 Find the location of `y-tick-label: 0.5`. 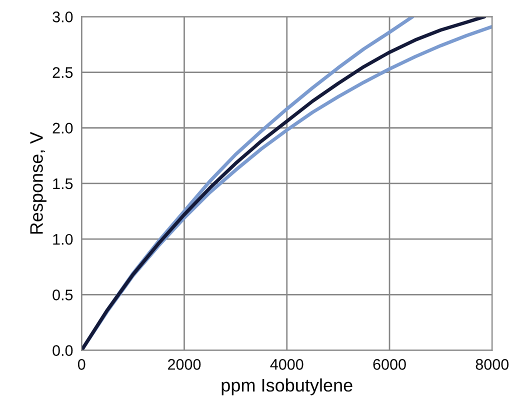

y-tick-label: 0.5 is located at coordinates (62, 295).